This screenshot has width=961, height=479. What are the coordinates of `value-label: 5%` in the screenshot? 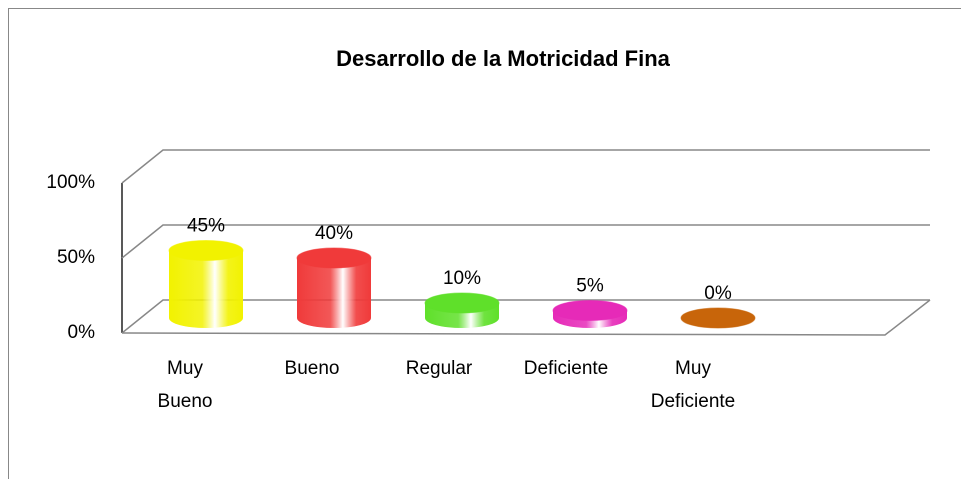 It's located at (590, 286).